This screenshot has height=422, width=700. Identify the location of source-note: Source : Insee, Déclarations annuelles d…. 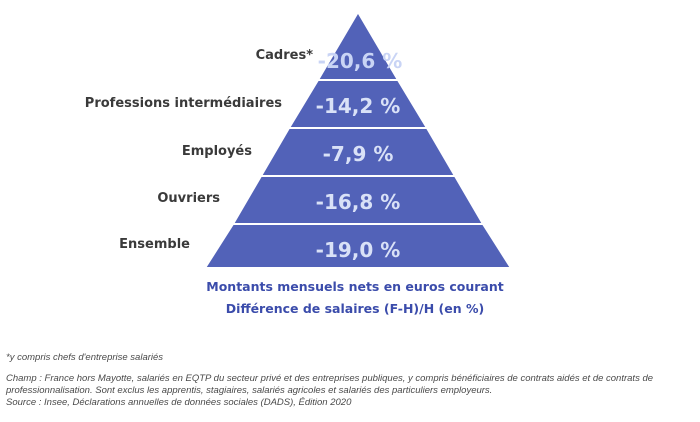
(179, 402).